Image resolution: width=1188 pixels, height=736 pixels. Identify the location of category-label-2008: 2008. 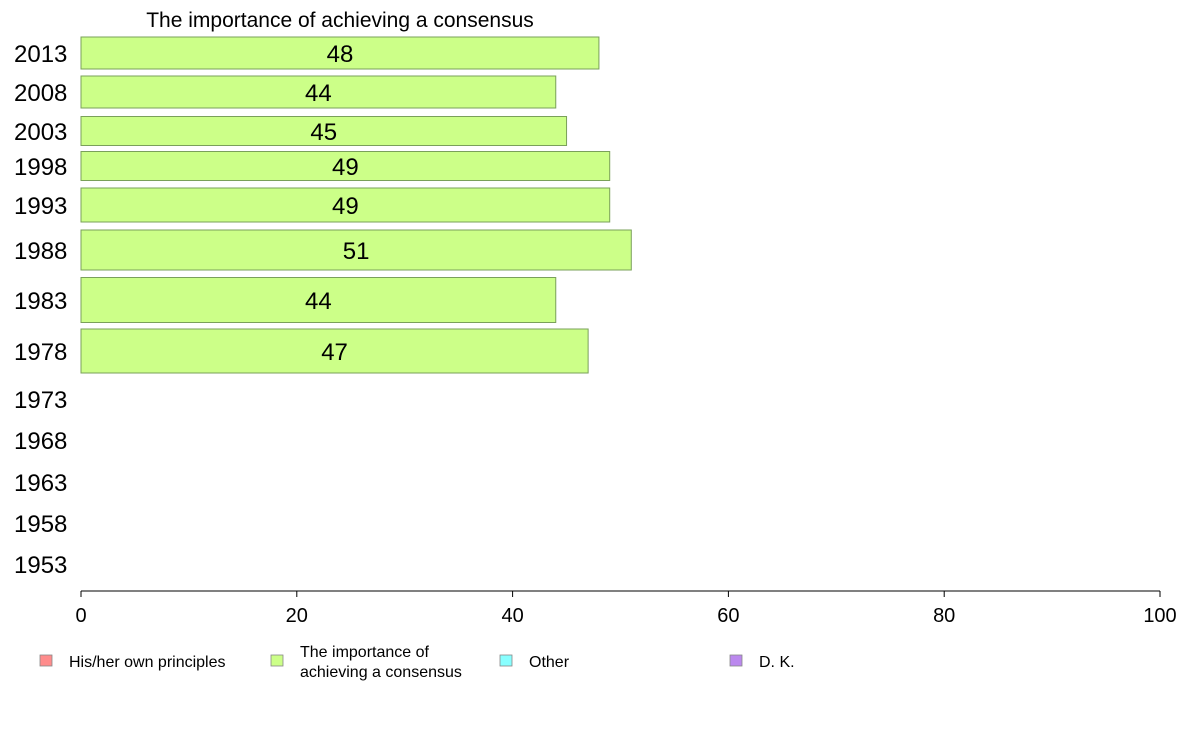
(40, 93).